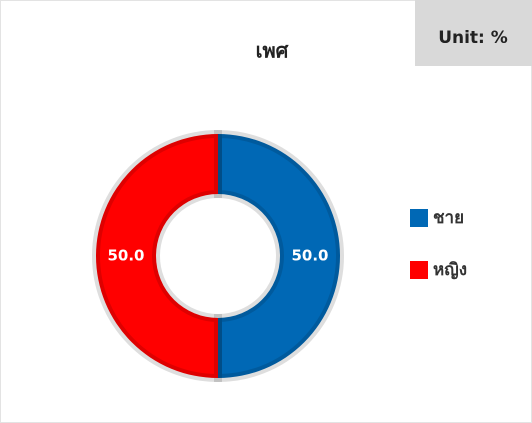 The width and height of the screenshot is (532, 423). I want to click on legend-label: ชาย, so click(448, 218).